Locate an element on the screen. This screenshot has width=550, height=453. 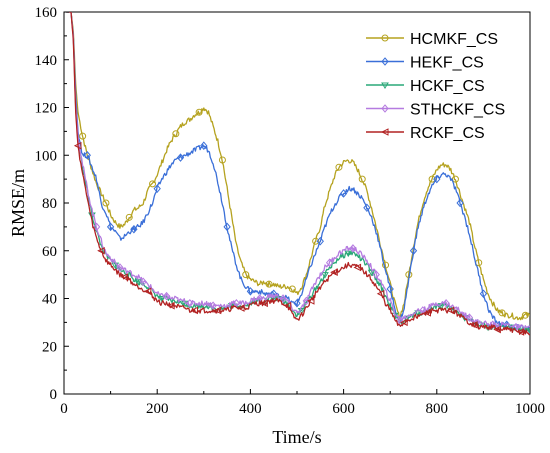
legend-label: HCKF_CS is located at coordinates (447, 86).